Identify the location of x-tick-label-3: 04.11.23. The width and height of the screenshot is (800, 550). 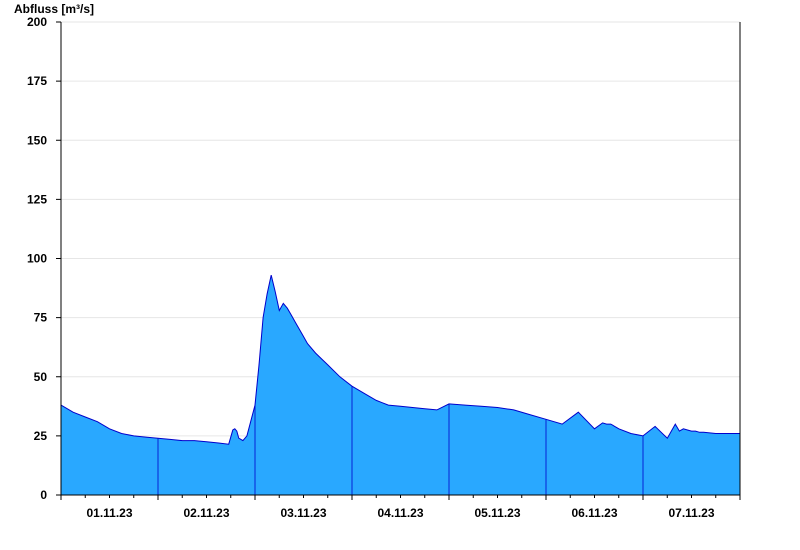
(400, 513).